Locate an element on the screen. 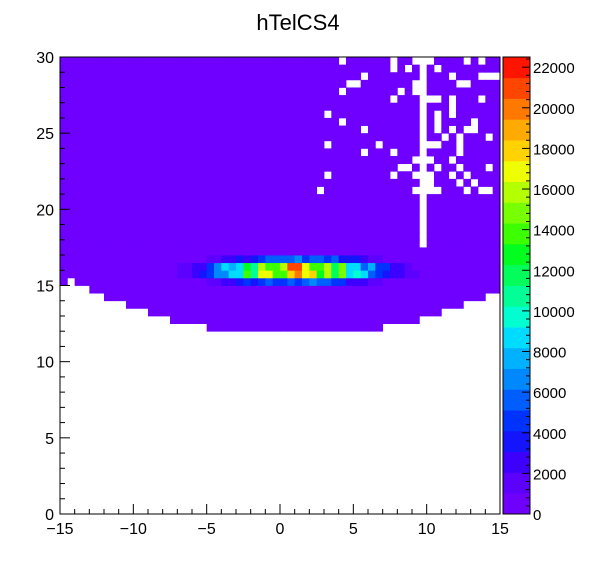  chart-title: hTelCS4 is located at coordinates (297, 22).